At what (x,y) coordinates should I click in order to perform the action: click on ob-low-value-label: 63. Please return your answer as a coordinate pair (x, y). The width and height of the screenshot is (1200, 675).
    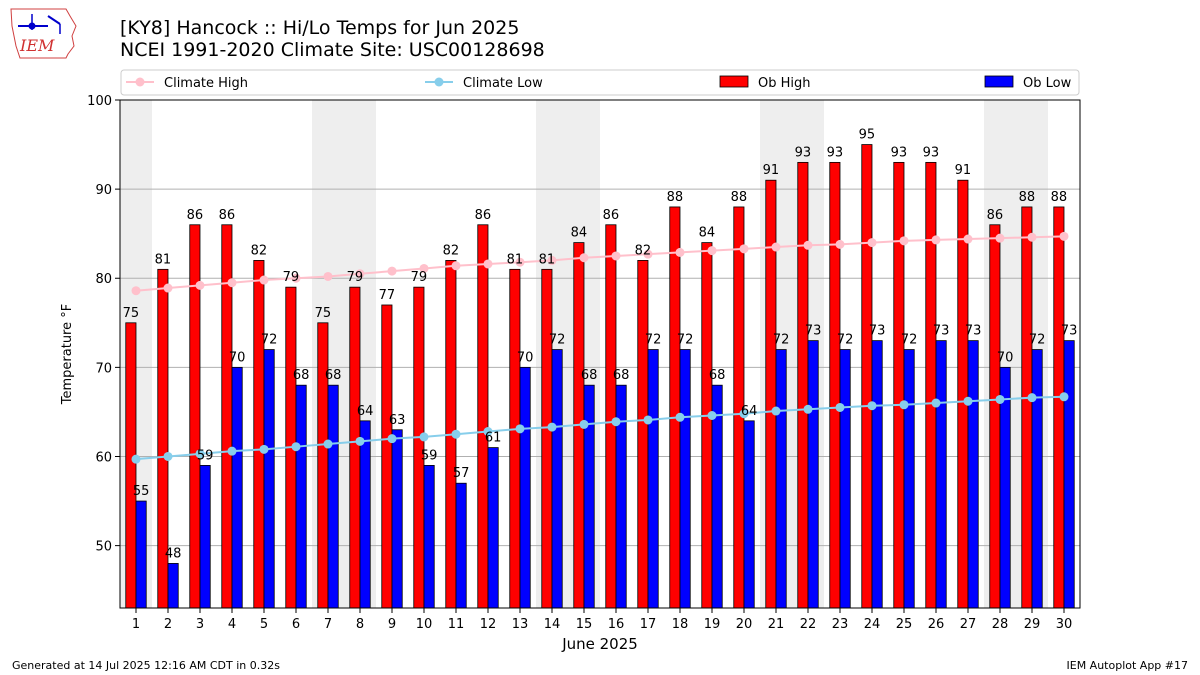
    Looking at the image, I should click on (397, 420).